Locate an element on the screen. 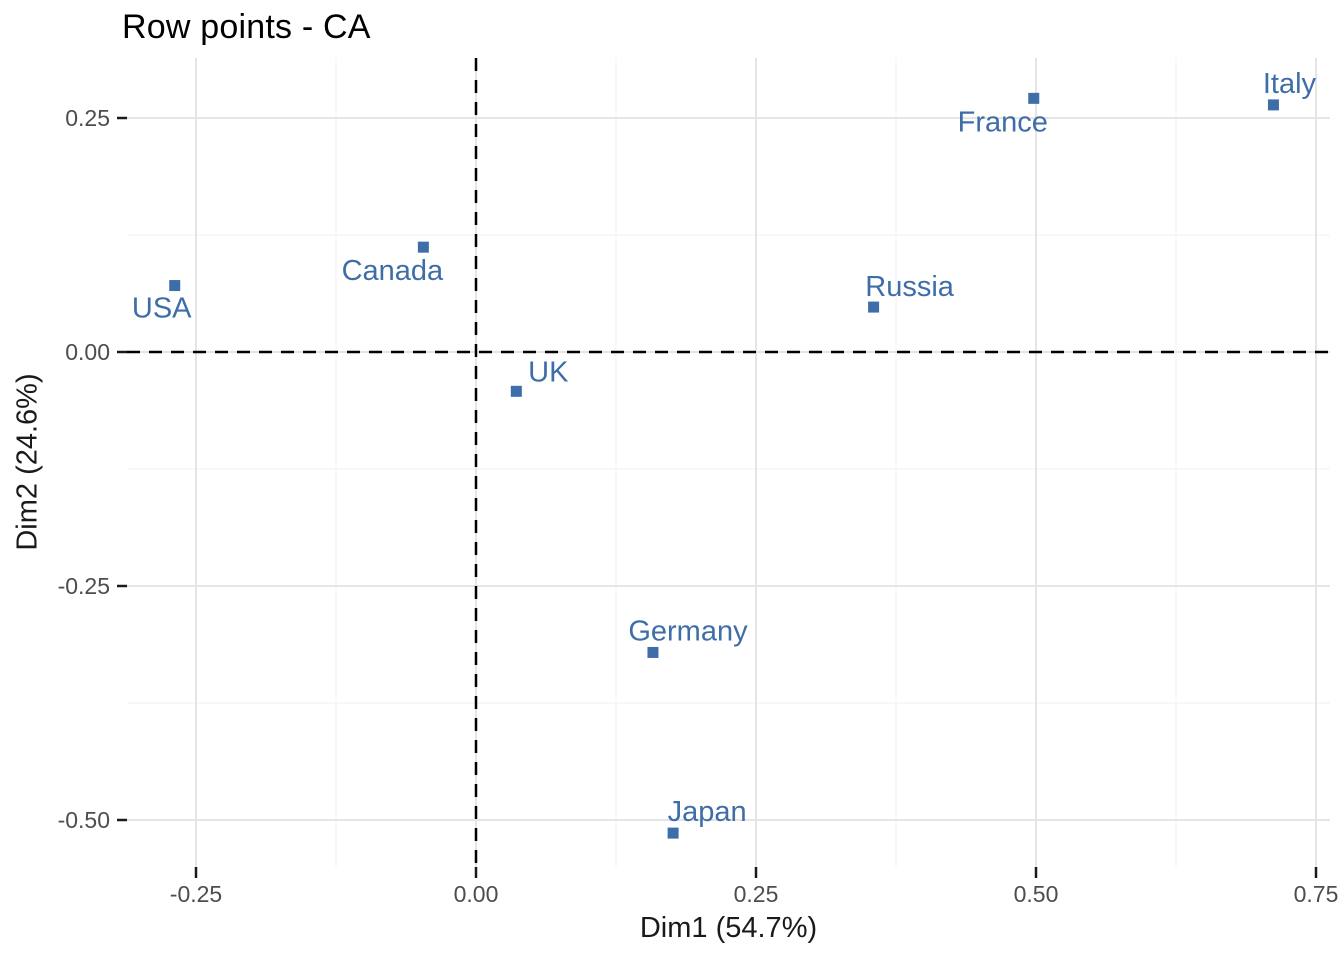 This screenshot has width=1344, height=960. x-tick-label: -0.25 is located at coordinates (196, 894).